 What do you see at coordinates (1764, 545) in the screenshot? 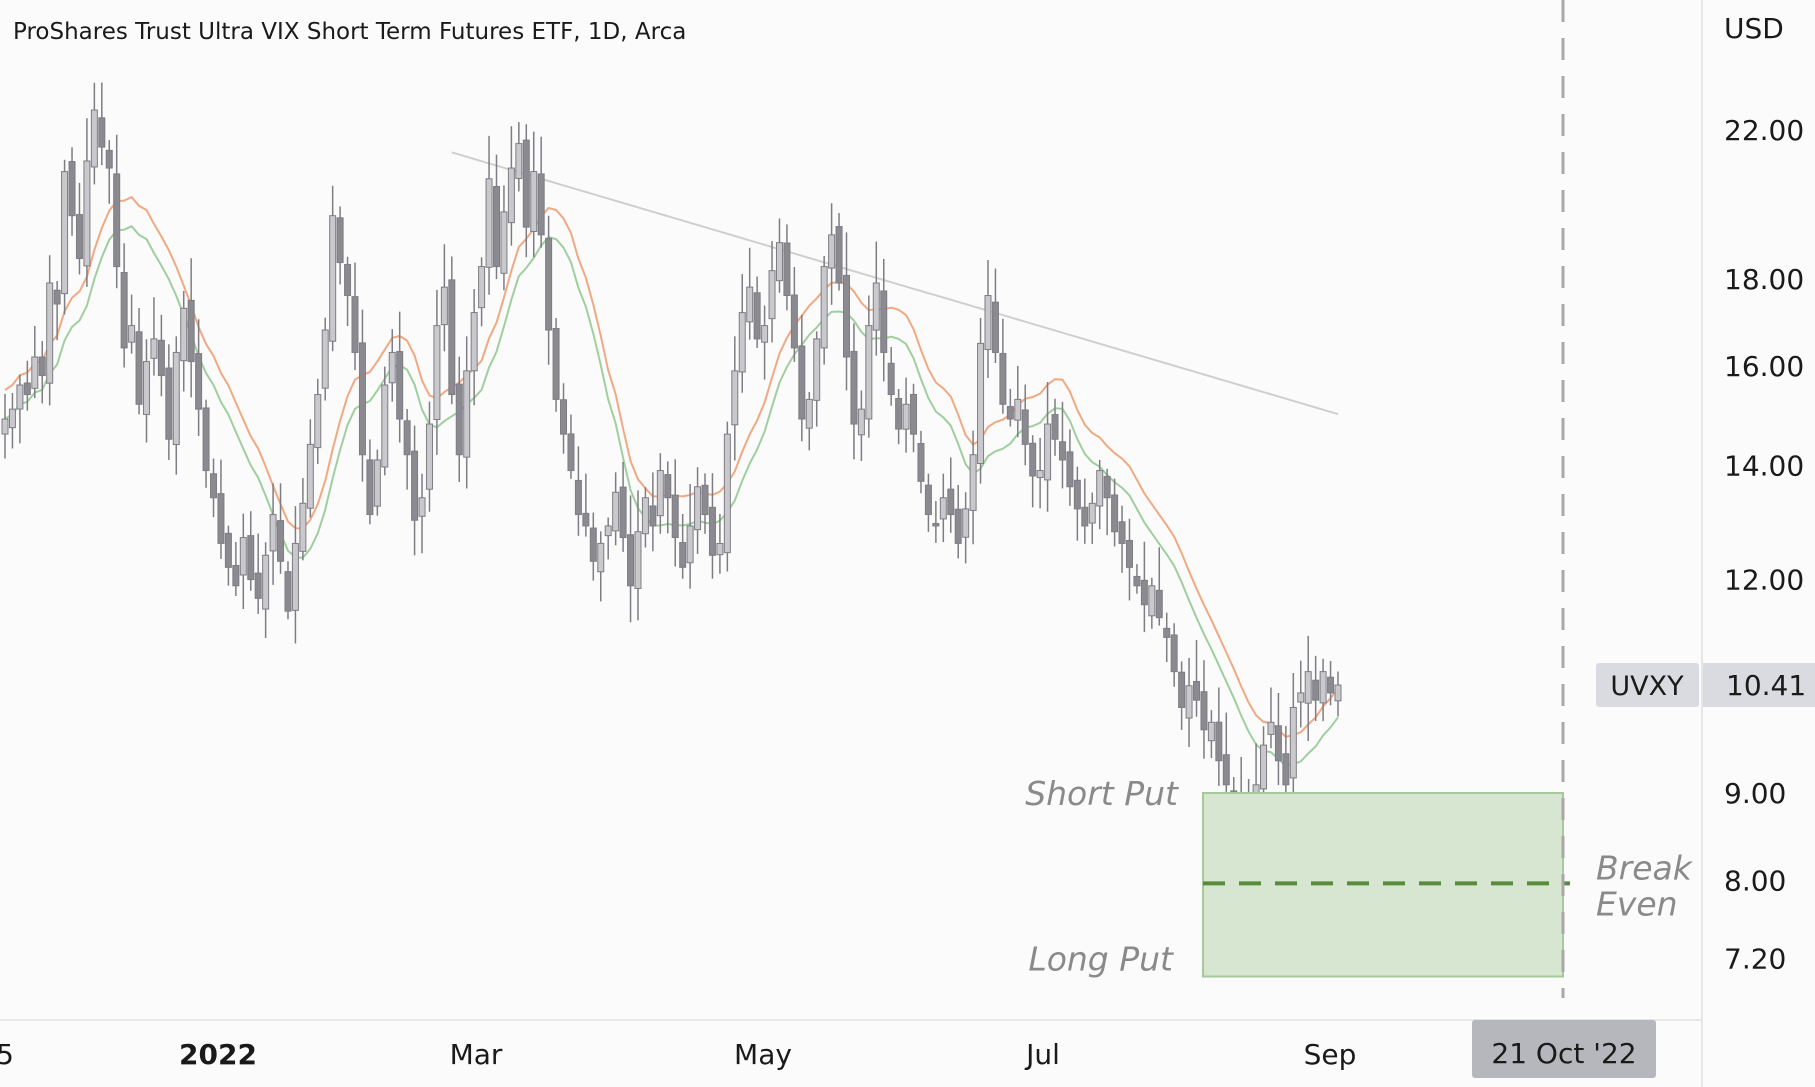
I see `price-axis-labels: 22.00 18.00 16.00 14.00 12.00 9.00 8.00 7.20` at bounding box center [1764, 545].